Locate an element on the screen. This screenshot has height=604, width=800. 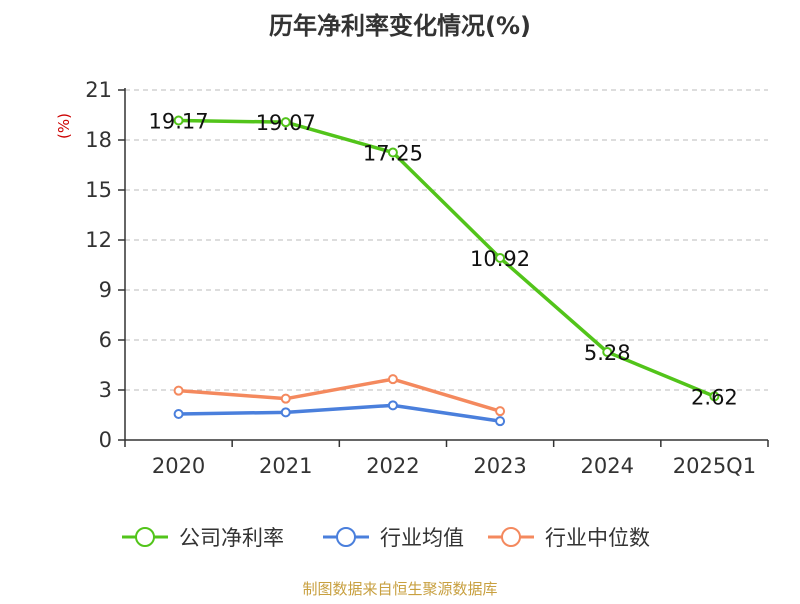
legend-label: 公司净利率 is located at coordinates (231, 538).